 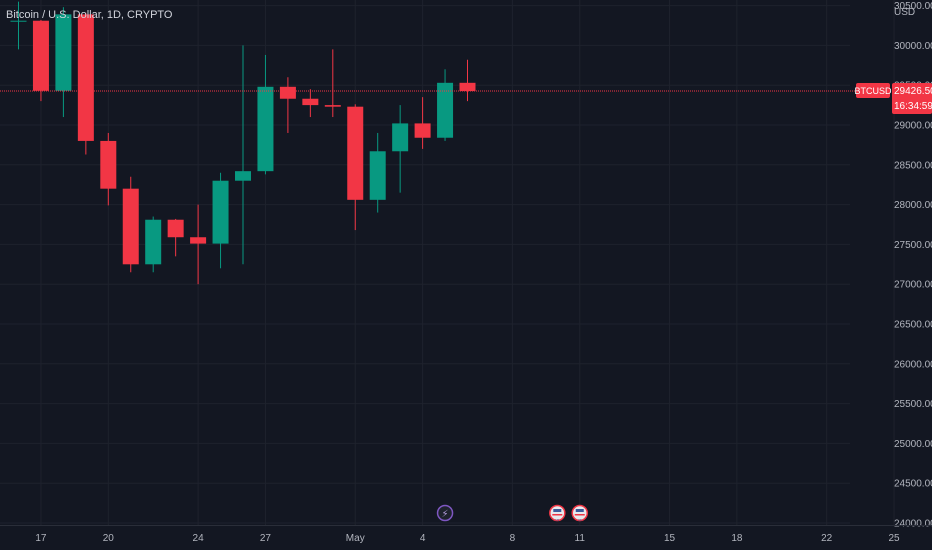 I want to click on x-tick-label: 18, so click(x=737, y=538).